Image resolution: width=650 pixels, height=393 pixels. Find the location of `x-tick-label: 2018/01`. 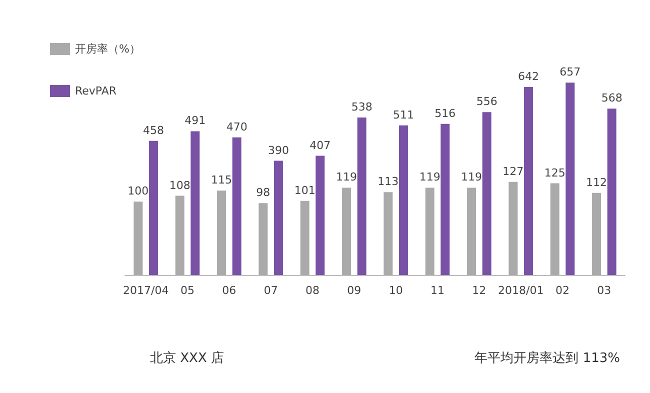

x-tick-label: 2018/01 is located at coordinates (521, 290).